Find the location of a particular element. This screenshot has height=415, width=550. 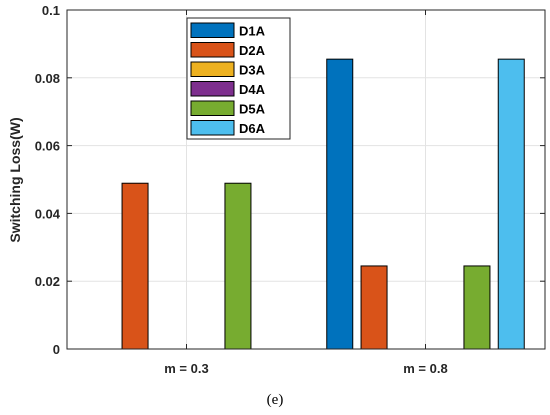

y-tick-label: 0 is located at coordinates (56, 349).